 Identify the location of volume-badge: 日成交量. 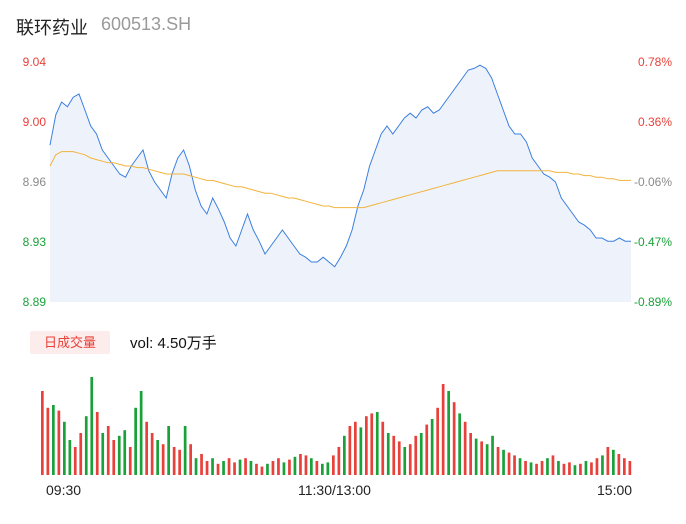
(70, 342).